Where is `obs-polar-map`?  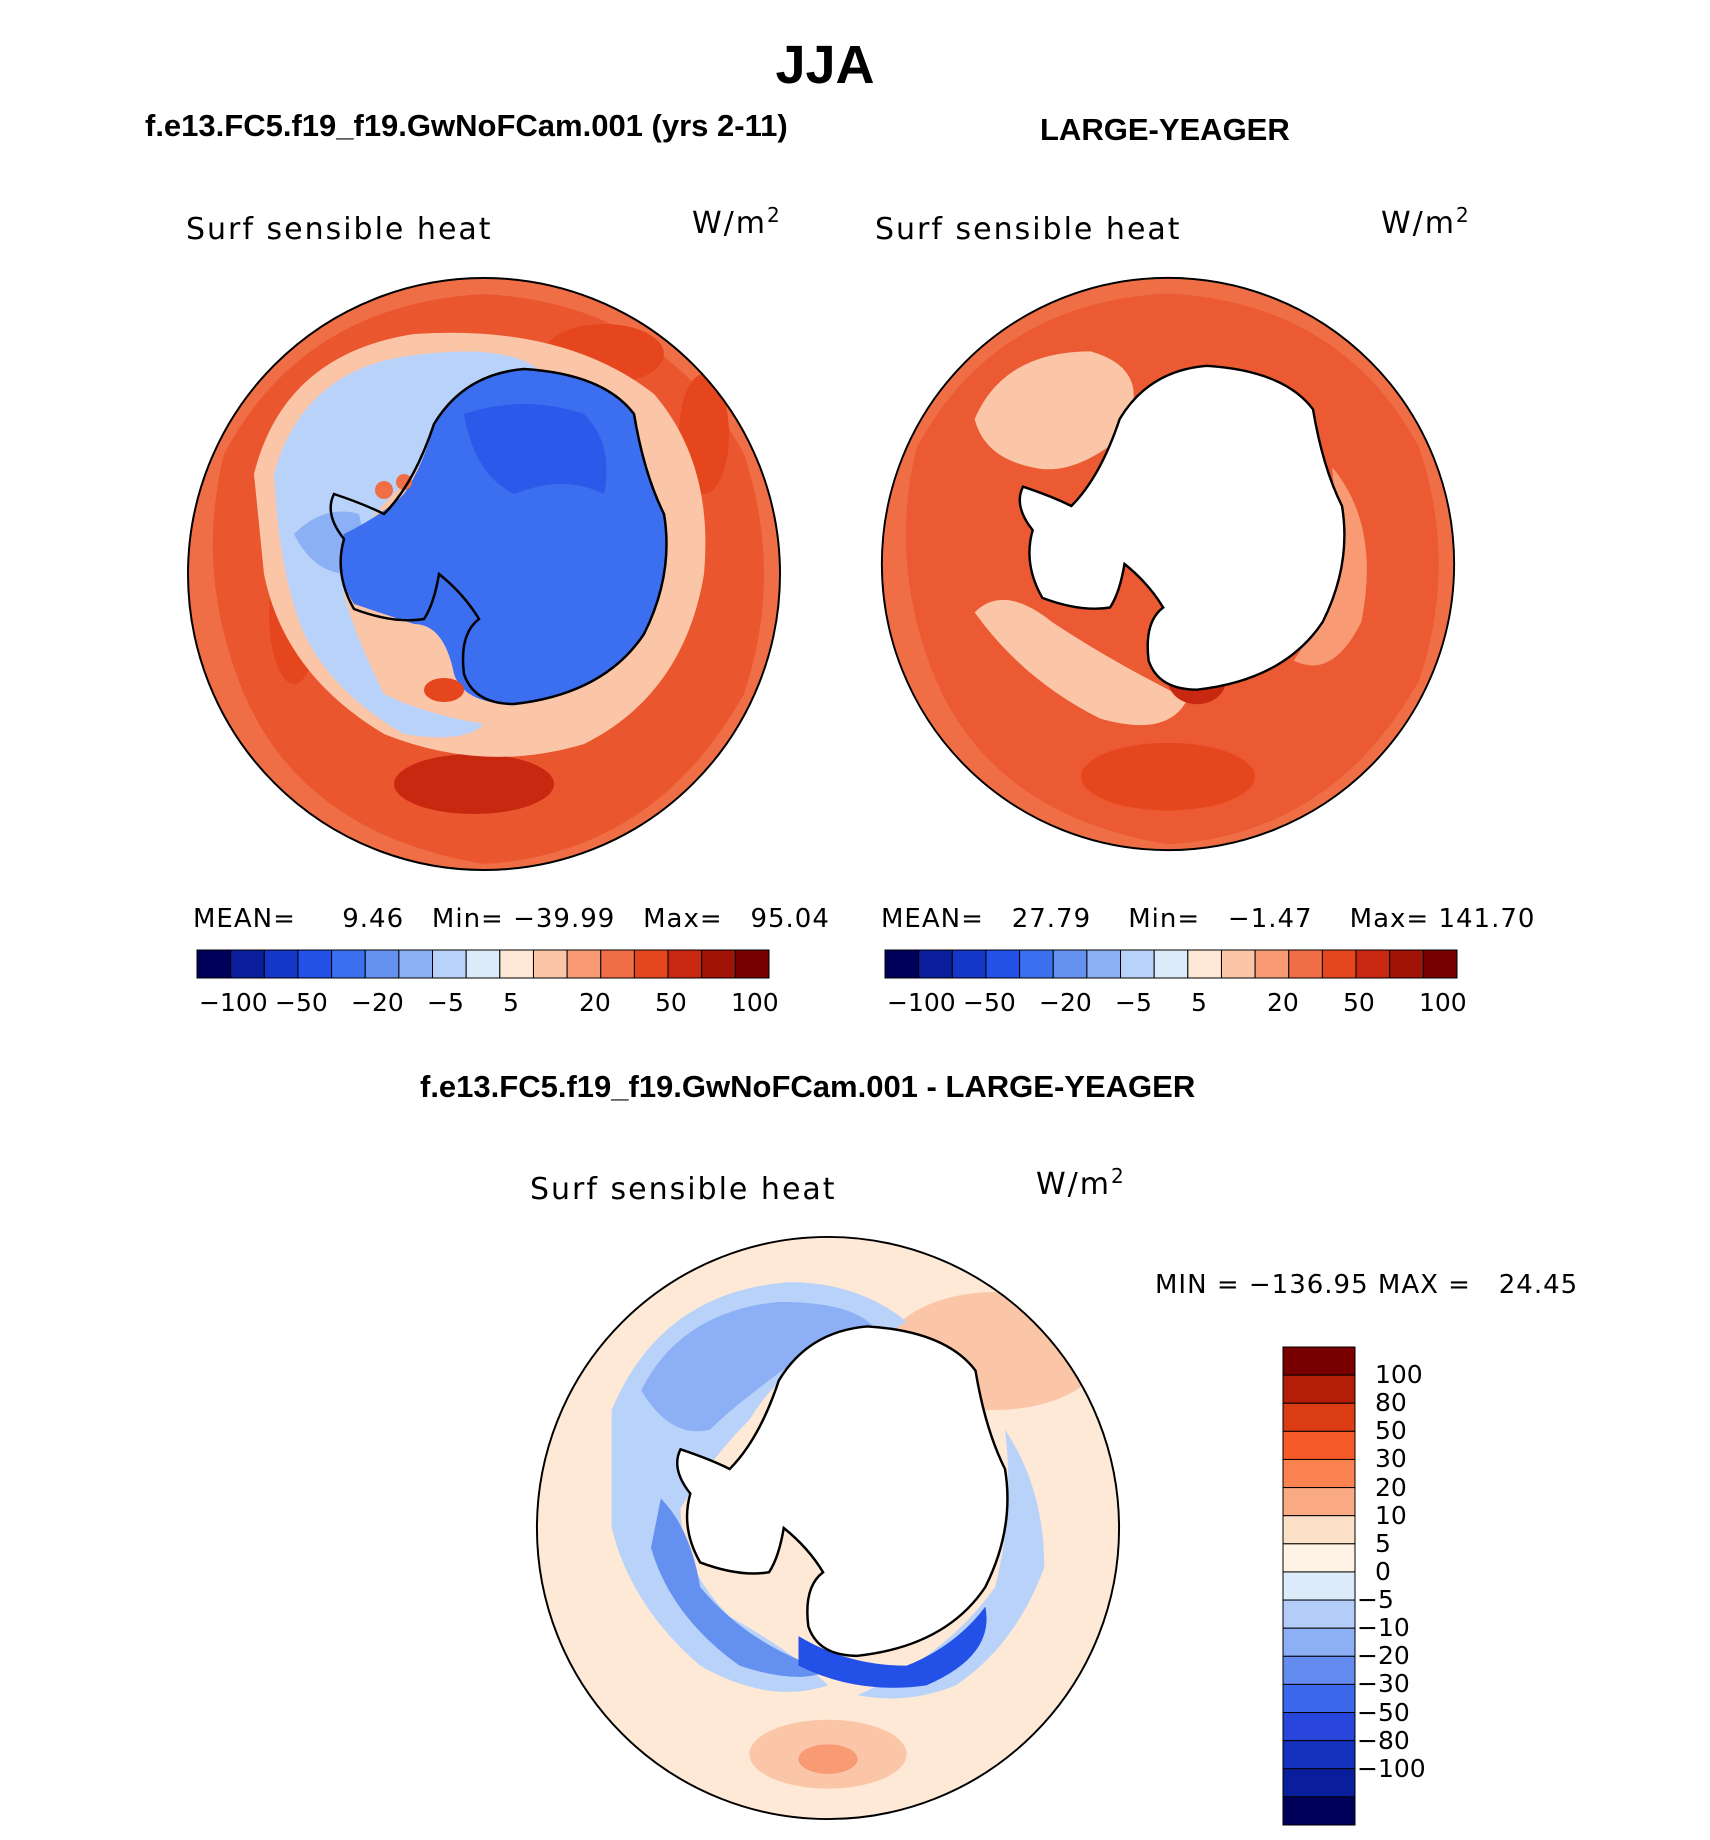
obs-polar-map is located at coordinates (1168, 564).